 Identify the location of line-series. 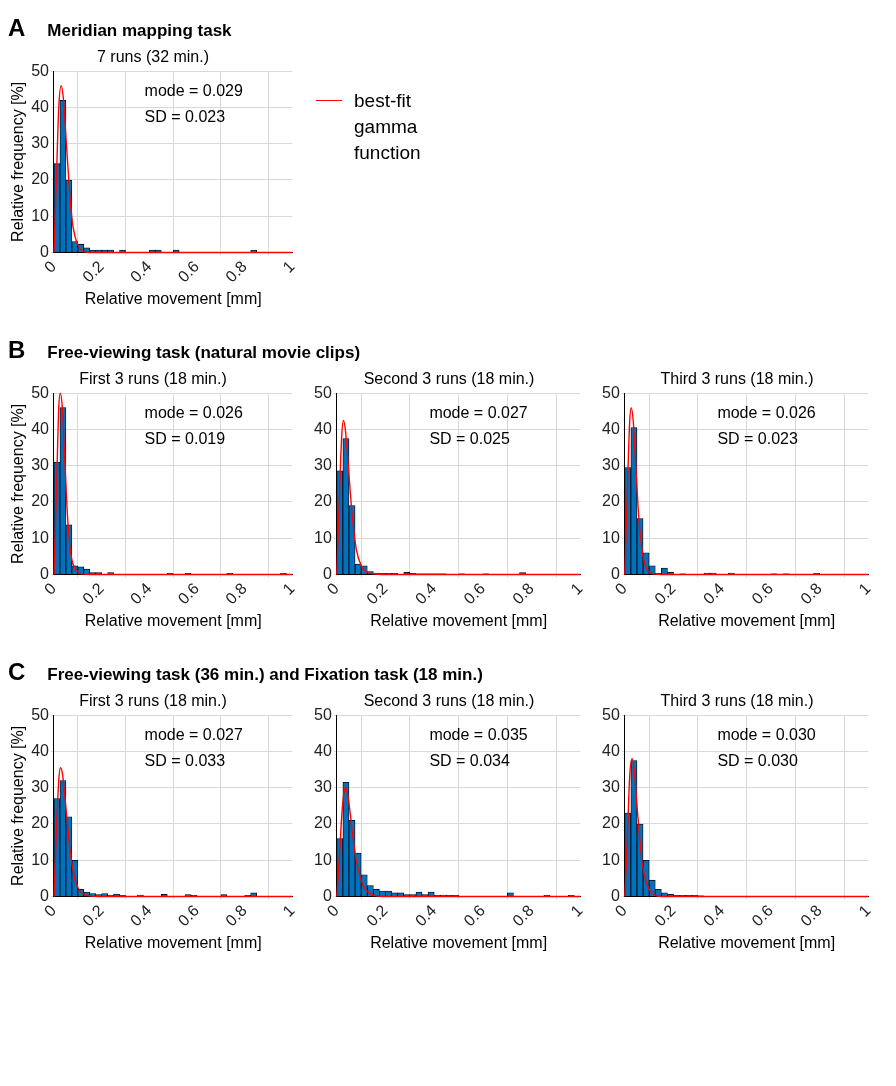
(173, 484).